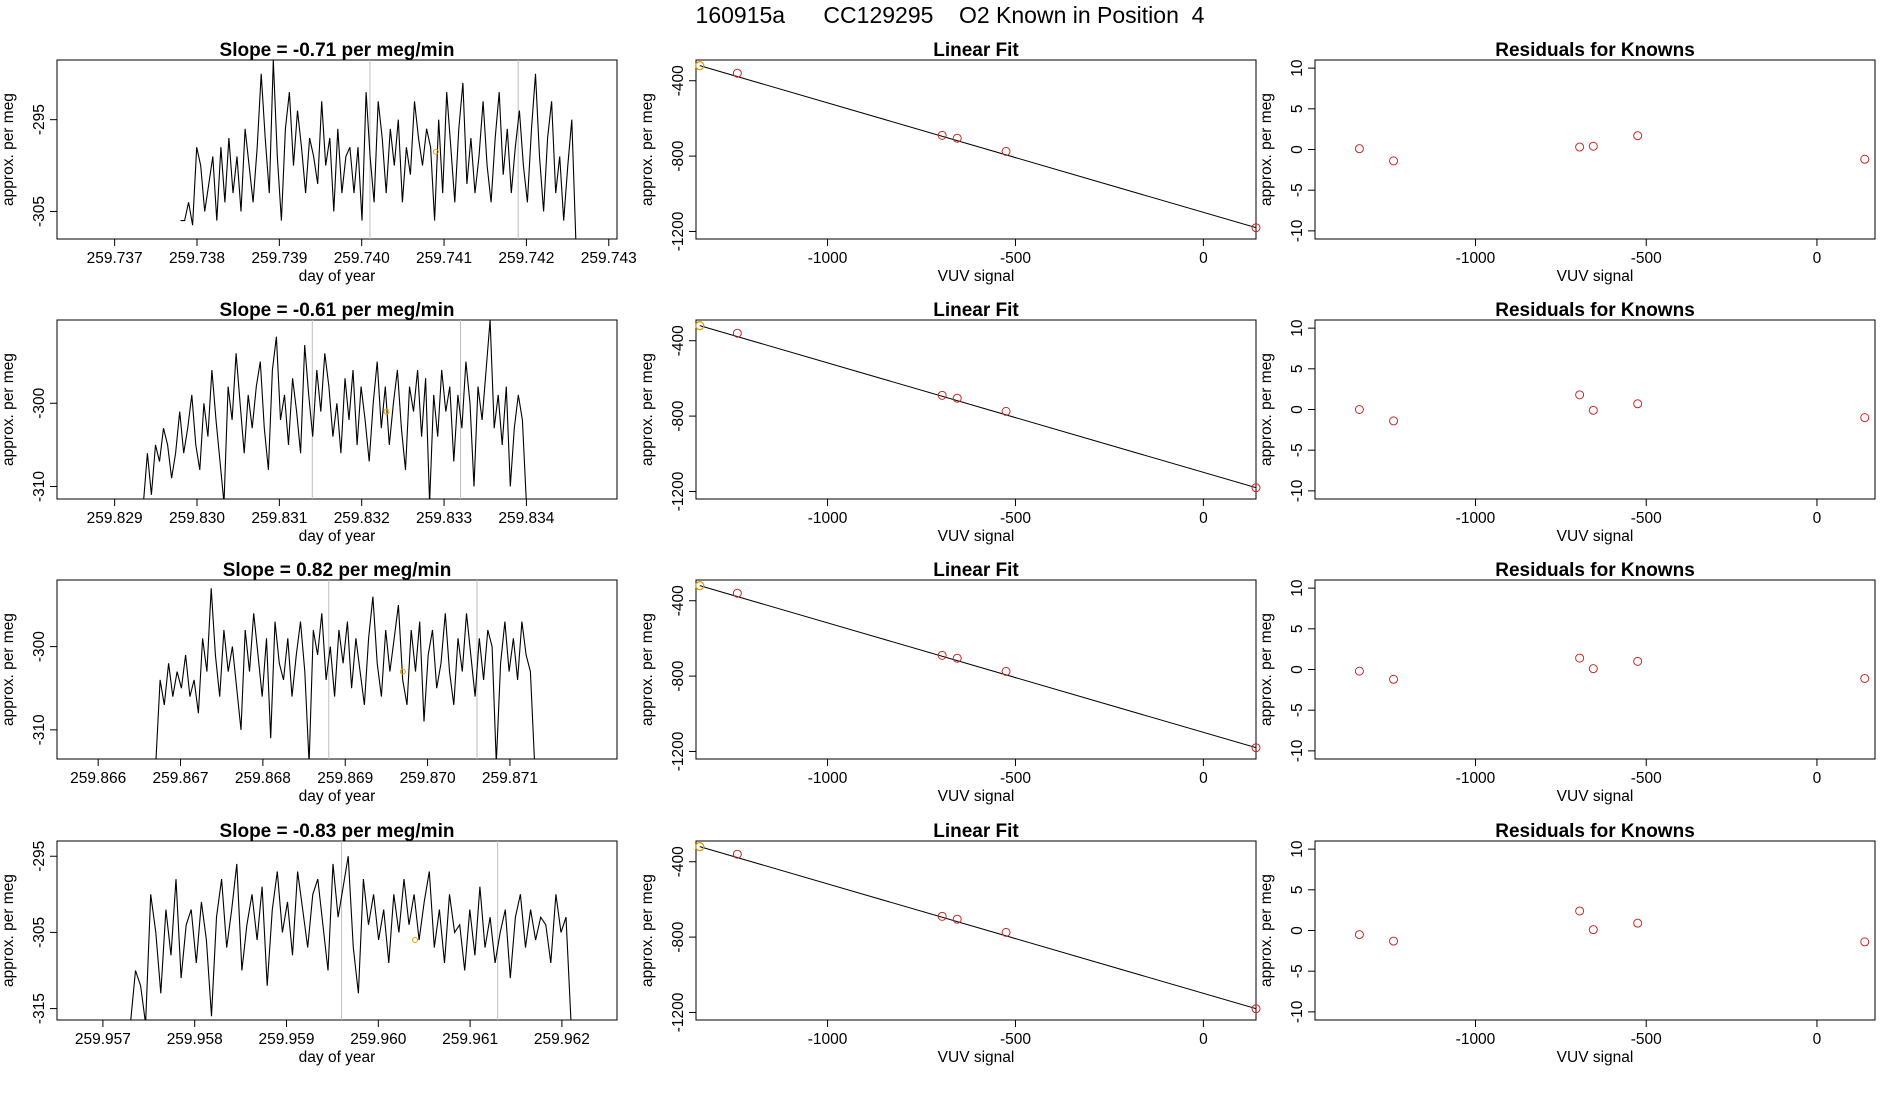 This screenshot has width=1900, height=1100. What do you see at coordinates (39, 856) in the screenshot?
I see `y-tick-label: -295` at bounding box center [39, 856].